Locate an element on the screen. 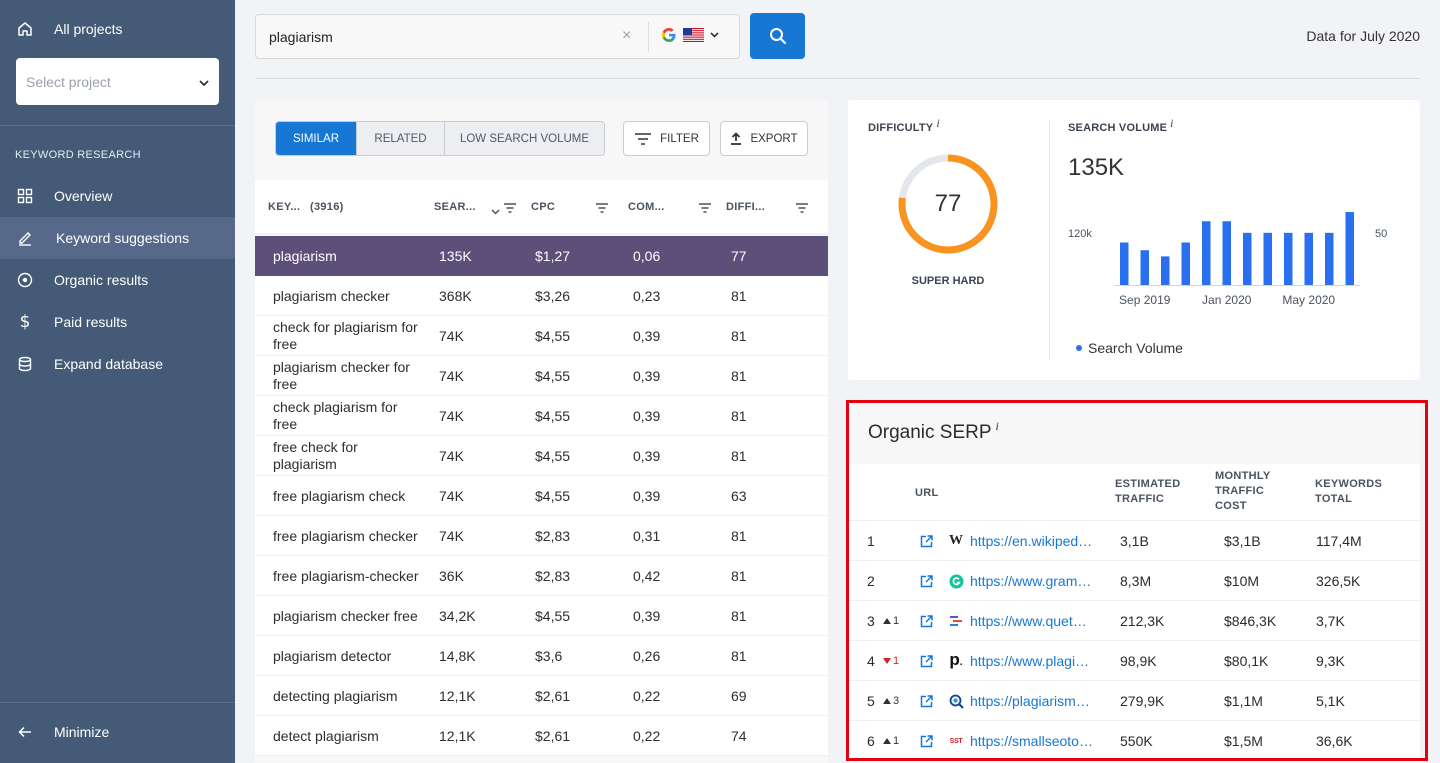  search-engine-select is located at coordinates (690, 35).